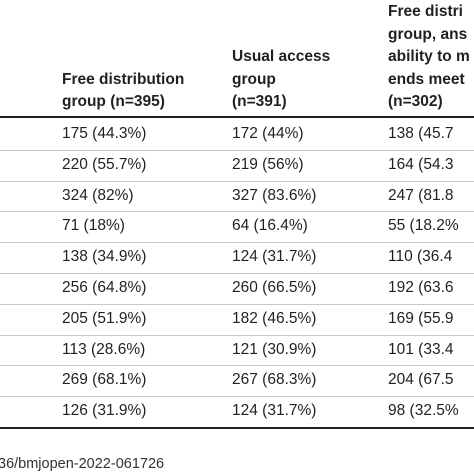  What do you see at coordinates (421, 164) in the screenshot?
I see `cell-text: 164 (54.3` at bounding box center [421, 164].